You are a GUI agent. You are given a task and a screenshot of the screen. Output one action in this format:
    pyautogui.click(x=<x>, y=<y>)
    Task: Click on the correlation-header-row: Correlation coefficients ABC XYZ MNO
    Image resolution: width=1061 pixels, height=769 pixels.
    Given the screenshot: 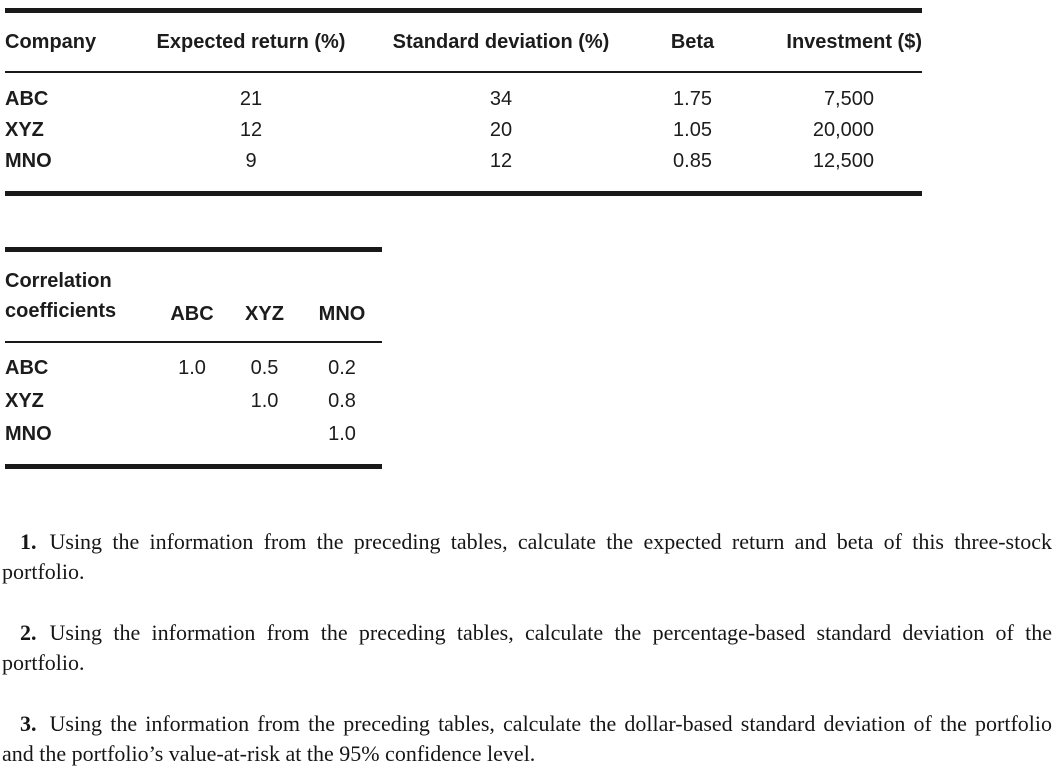 What is the action you would take?
    pyautogui.click(x=193, y=296)
    